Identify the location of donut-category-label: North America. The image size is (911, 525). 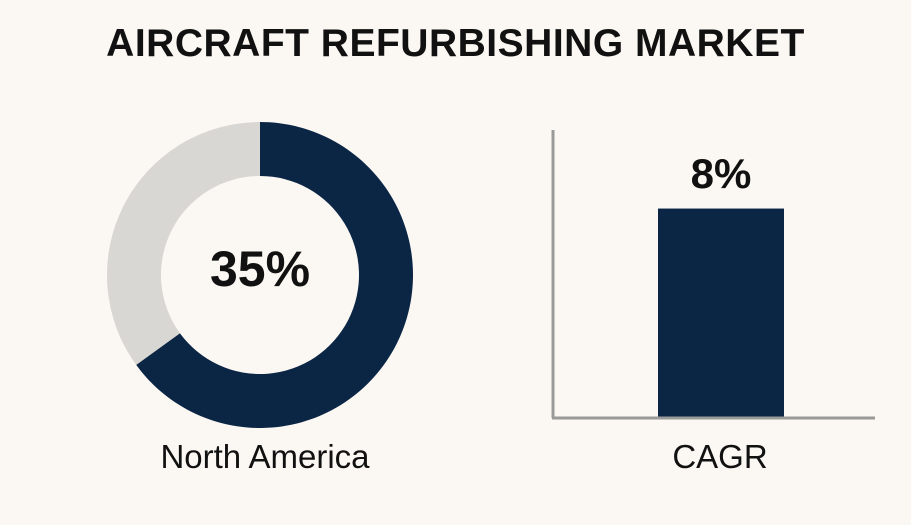
(265, 456).